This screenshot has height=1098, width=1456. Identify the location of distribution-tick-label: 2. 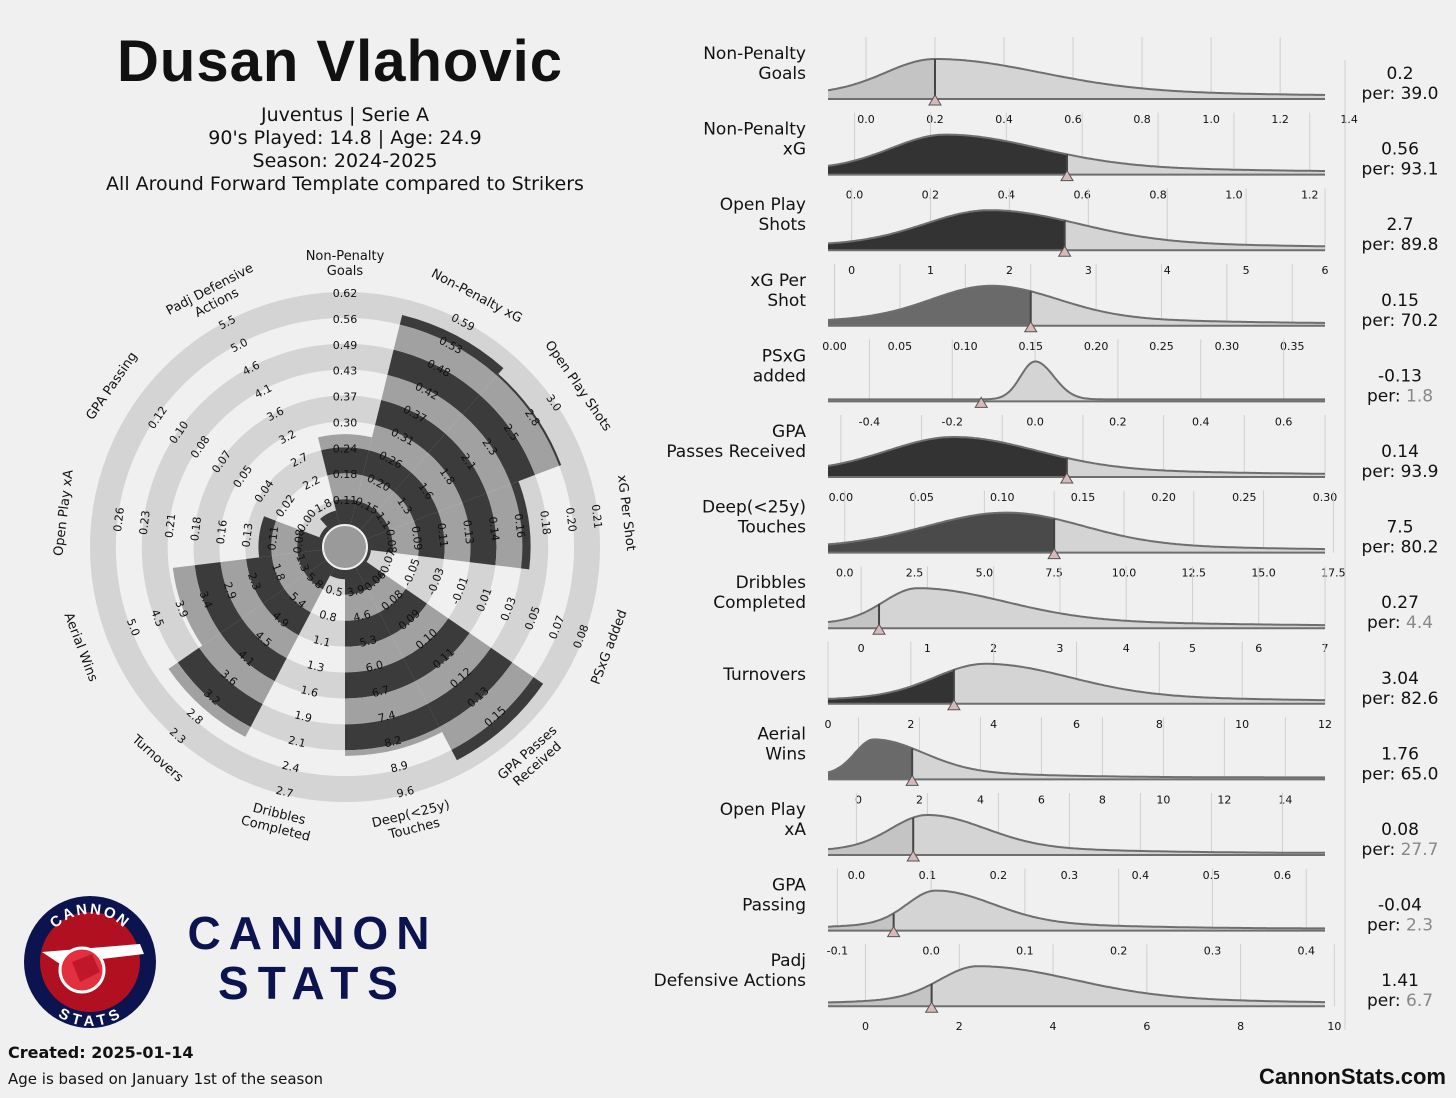
(959, 1026).